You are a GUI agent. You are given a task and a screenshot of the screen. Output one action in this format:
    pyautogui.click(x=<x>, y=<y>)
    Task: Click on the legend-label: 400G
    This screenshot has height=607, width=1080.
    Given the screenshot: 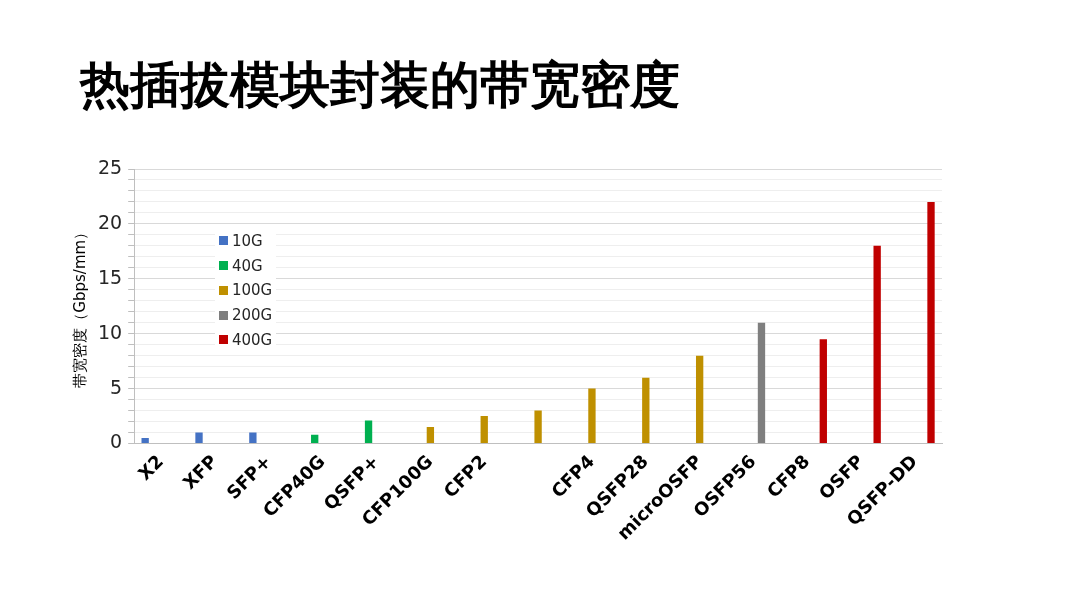 What is the action you would take?
    pyautogui.click(x=252, y=339)
    